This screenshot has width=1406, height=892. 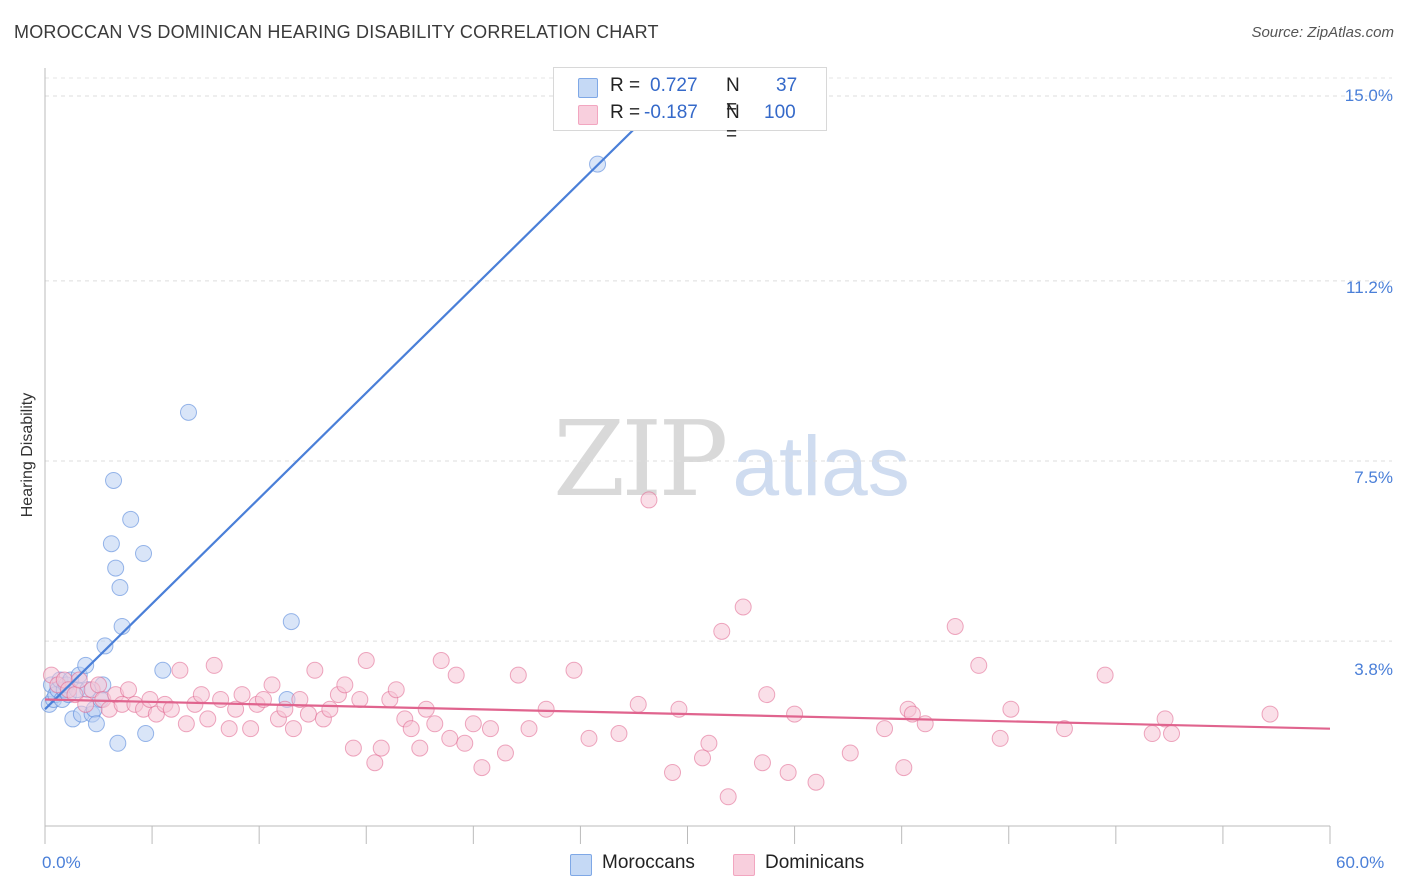 I want to click on y-tick-label-15-0: 15.0%, so click(x=1368, y=95).